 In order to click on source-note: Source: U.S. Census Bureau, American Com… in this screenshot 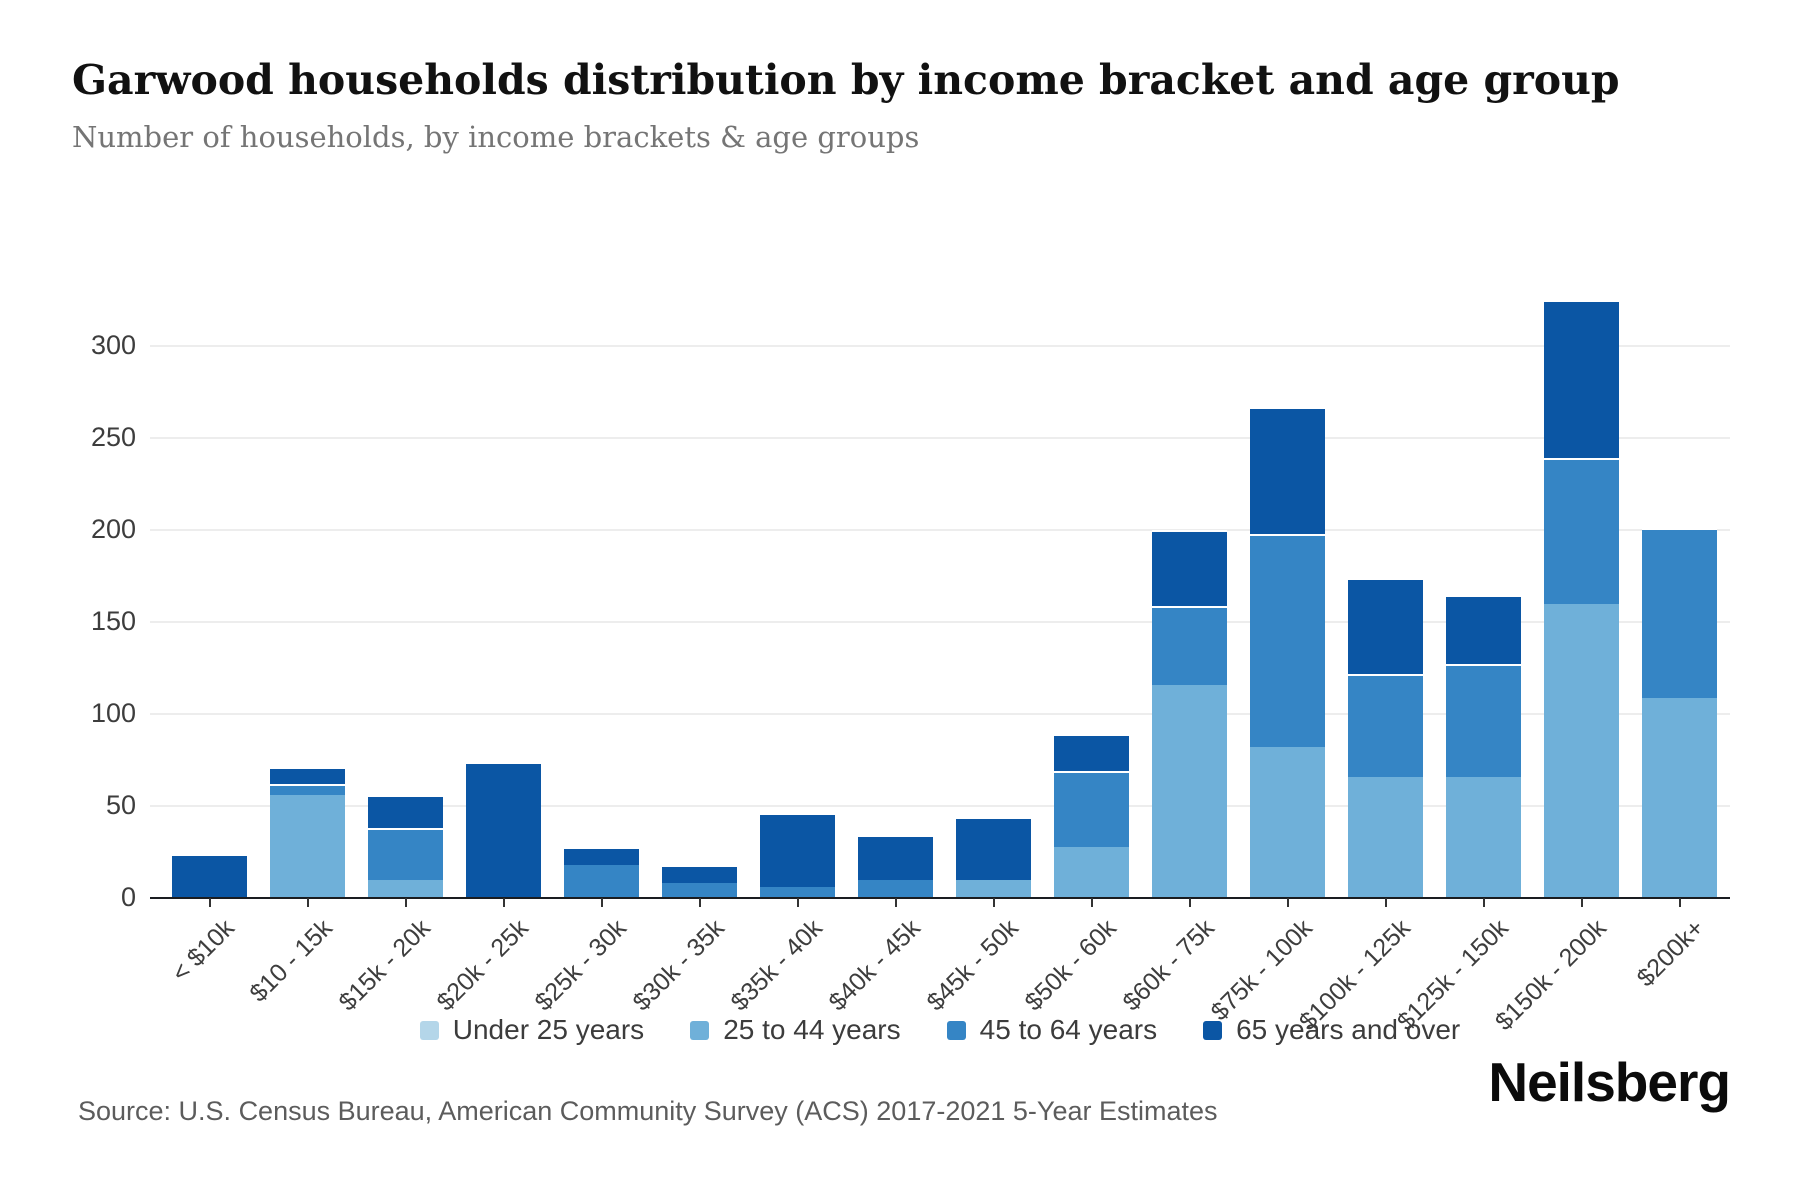, I will do `click(648, 1111)`.